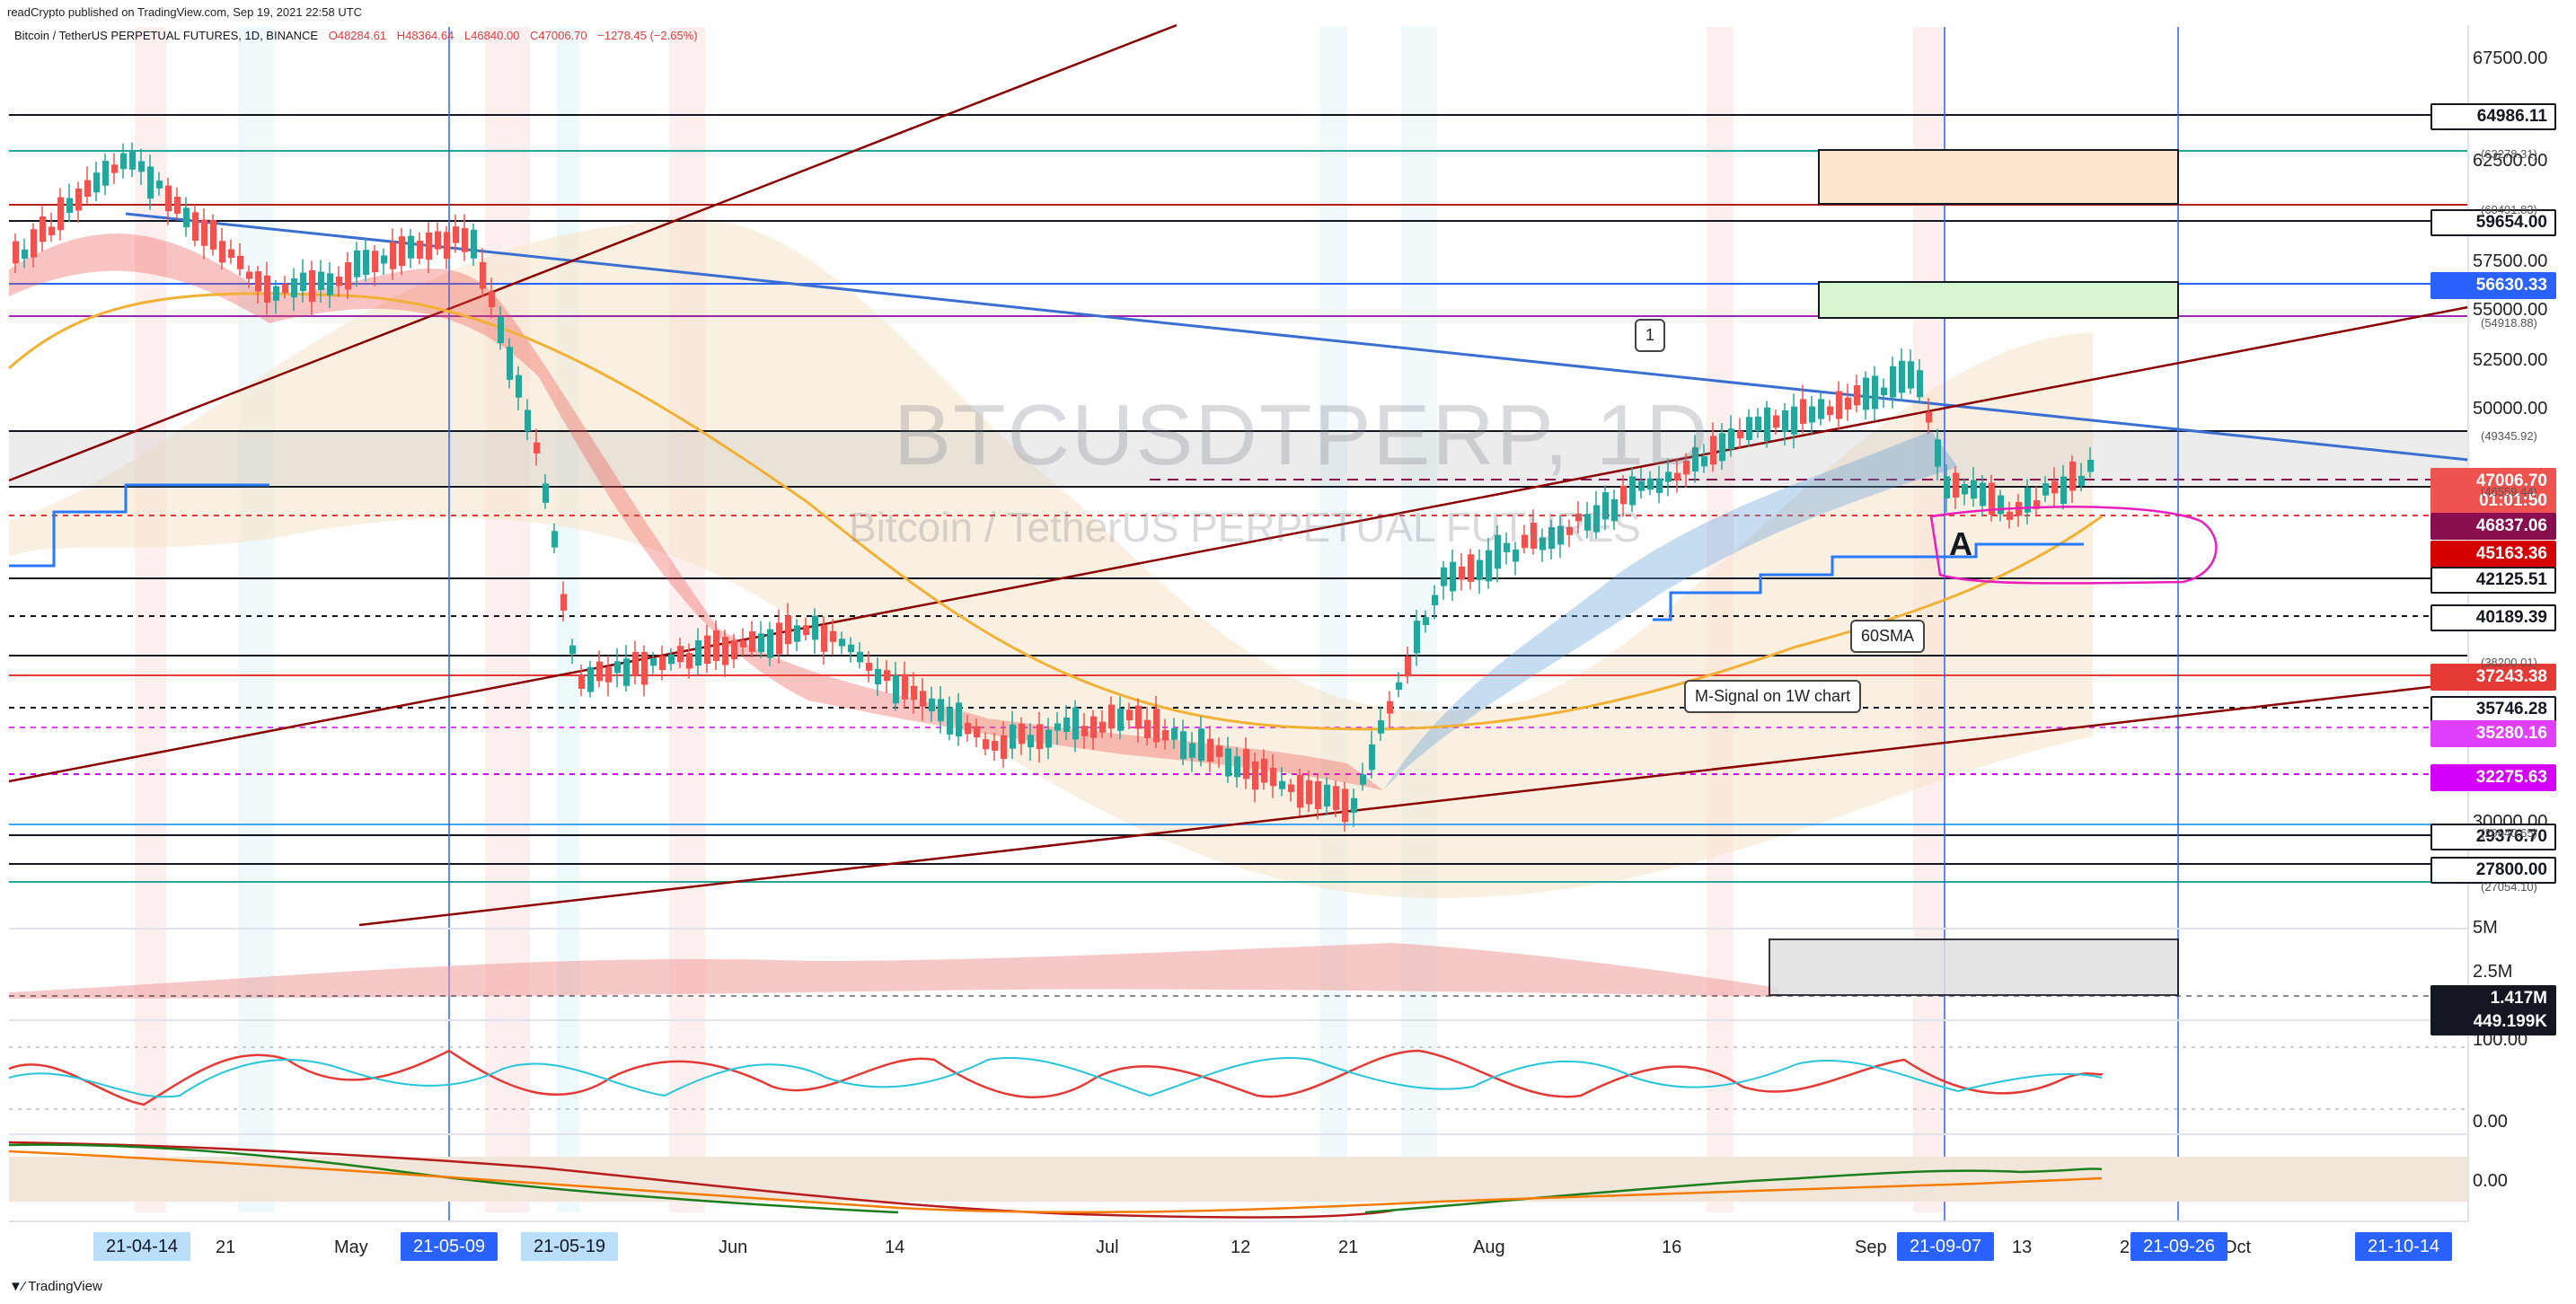  What do you see at coordinates (2404, 1246) in the screenshot?
I see `time-marker-pill: 21-10-14` at bounding box center [2404, 1246].